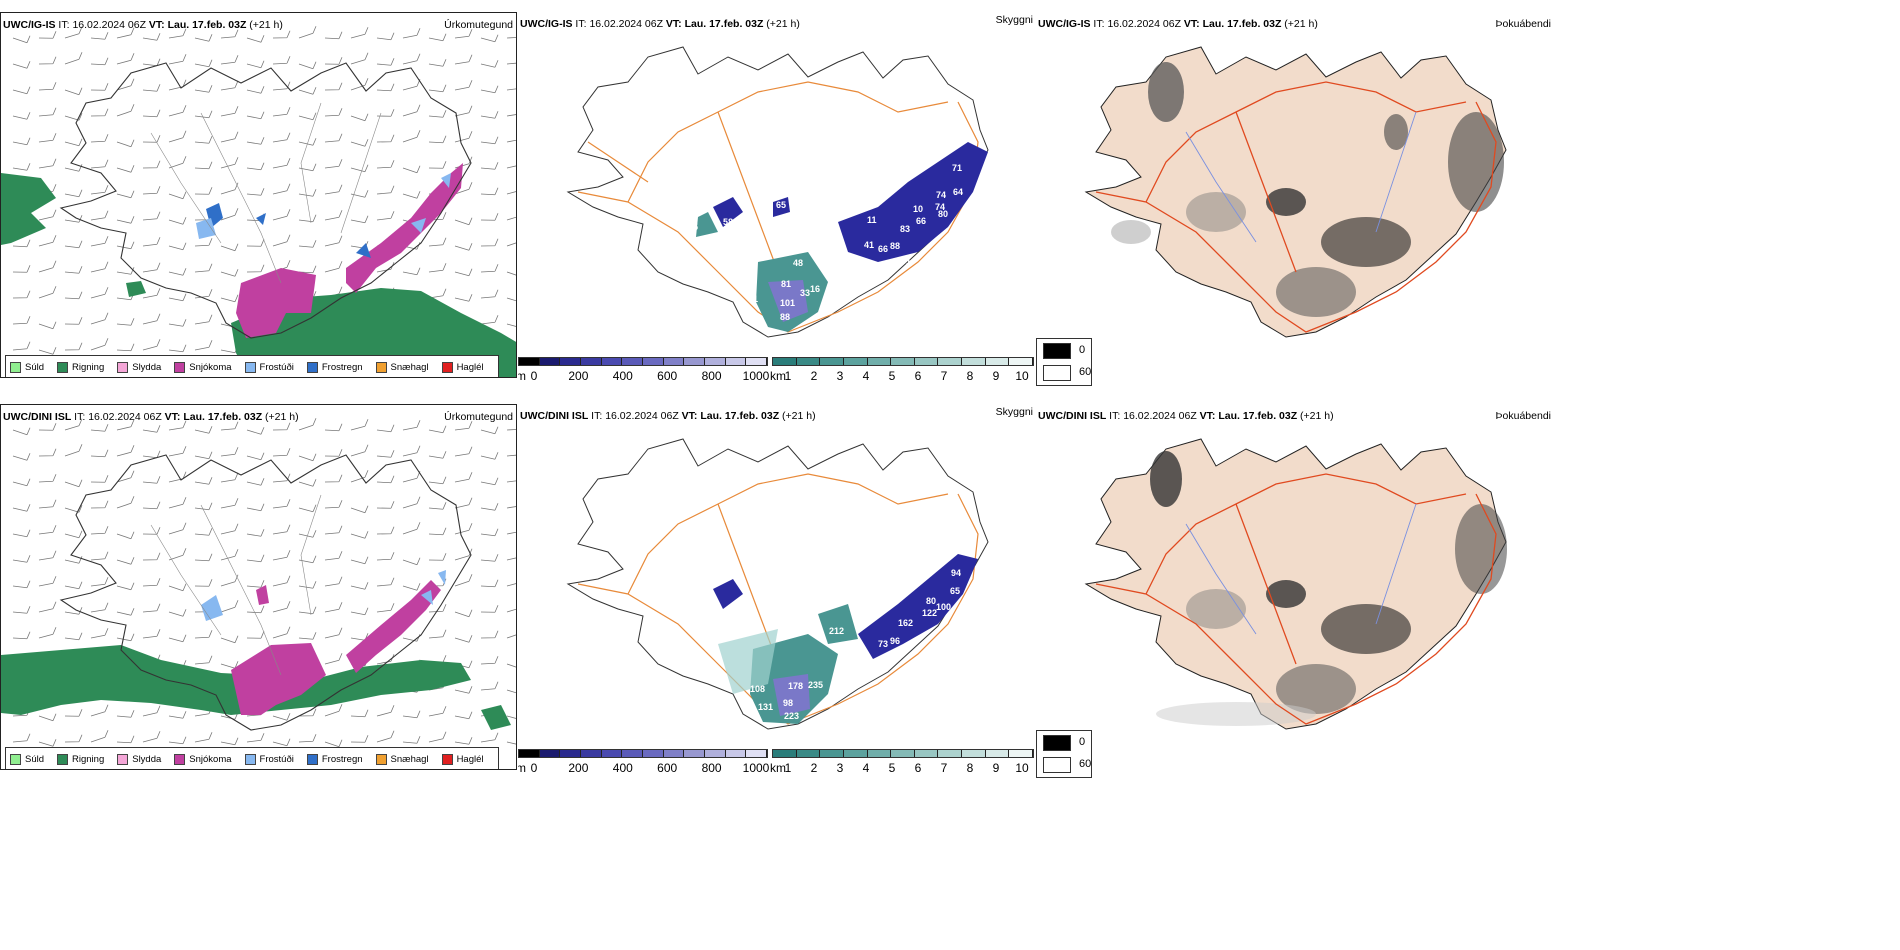 The width and height of the screenshot is (1900, 950). What do you see at coordinates (478, 25) in the screenshot?
I see `panel-title: Úrkomutegund` at bounding box center [478, 25].